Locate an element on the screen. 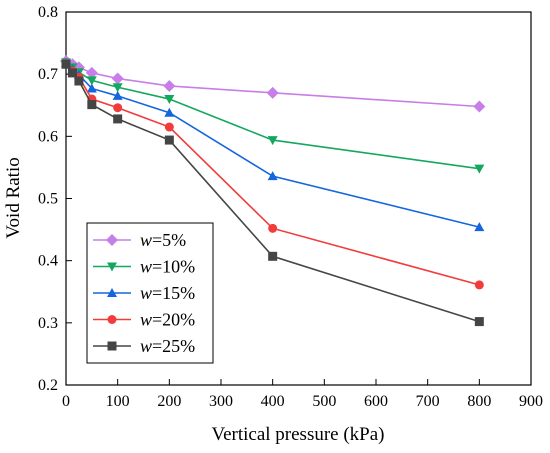 The width and height of the screenshot is (550, 453). y-axis-label: Void Ratio is located at coordinates (13, 197).